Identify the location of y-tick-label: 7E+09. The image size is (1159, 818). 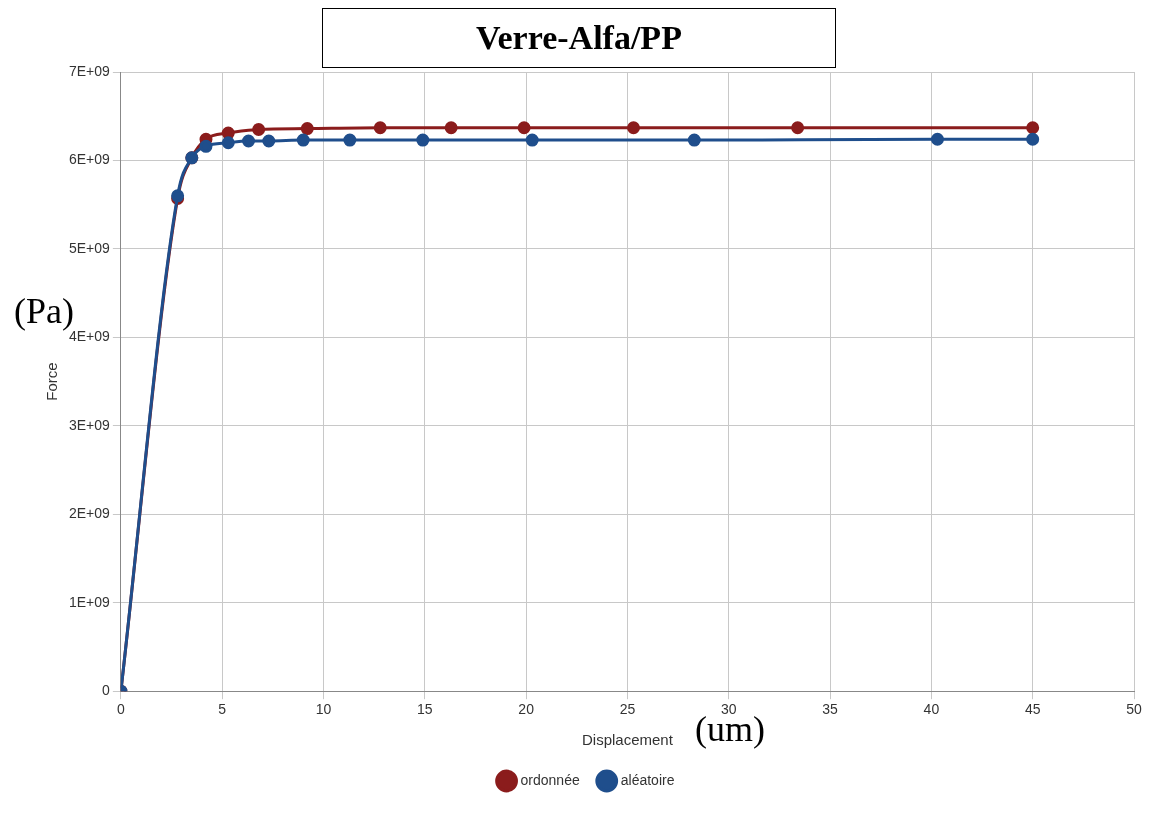
(90, 70).